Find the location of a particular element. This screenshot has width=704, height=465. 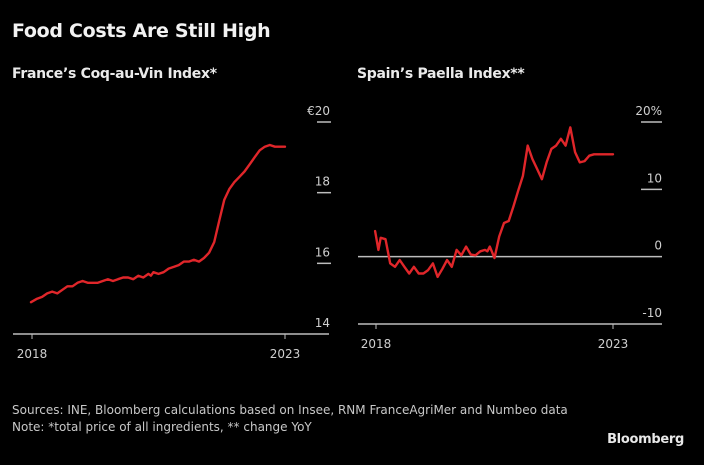

spain-x-ticks: 2018 2023 is located at coordinates (495, 337).